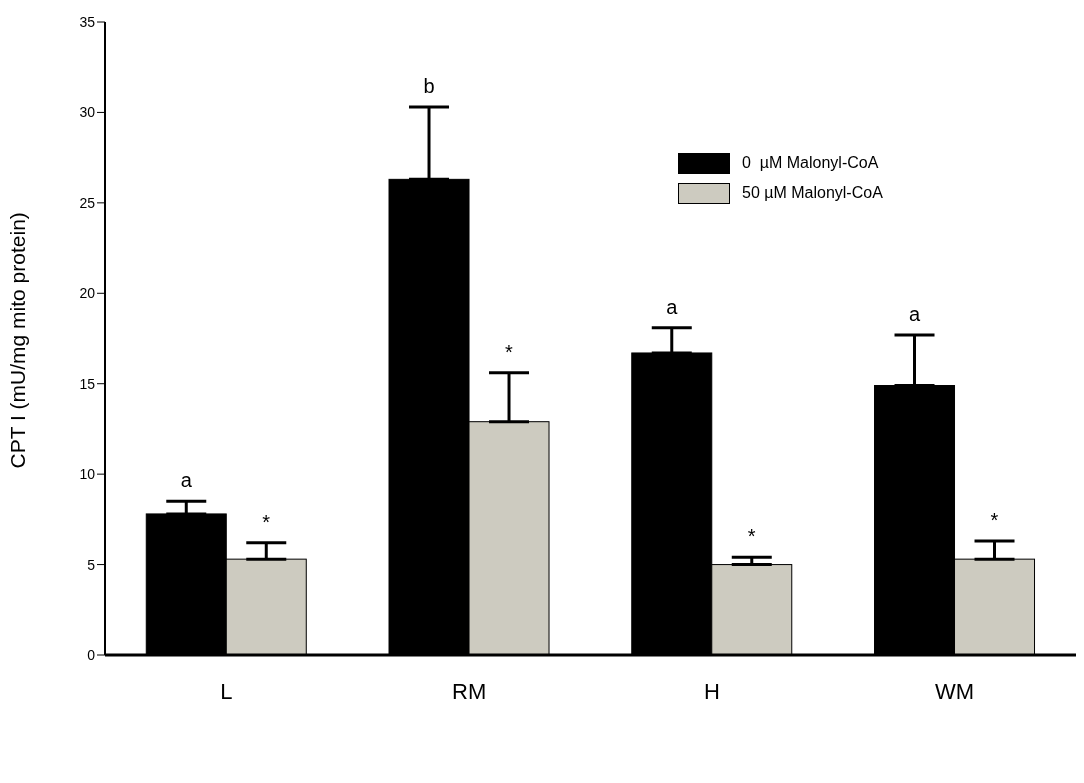  Describe the element at coordinates (87, 383) in the screenshot. I see `y-tick-label: 15` at that location.